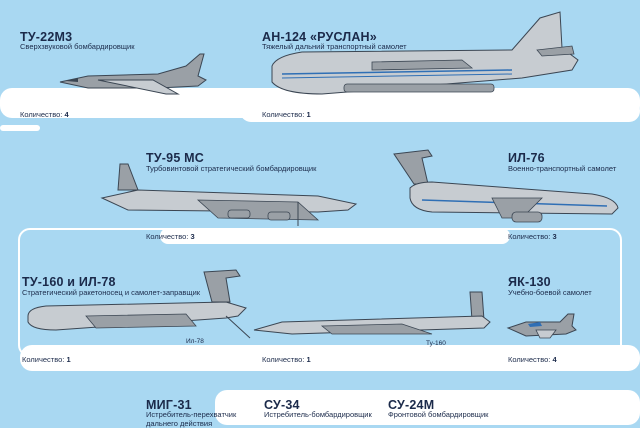 This screenshot has height=428, width=640. What do you see at coordinates (282, 405) in the screenshot?
I see `aircraft-name: СУ-34` at bounding box center [282, 405].